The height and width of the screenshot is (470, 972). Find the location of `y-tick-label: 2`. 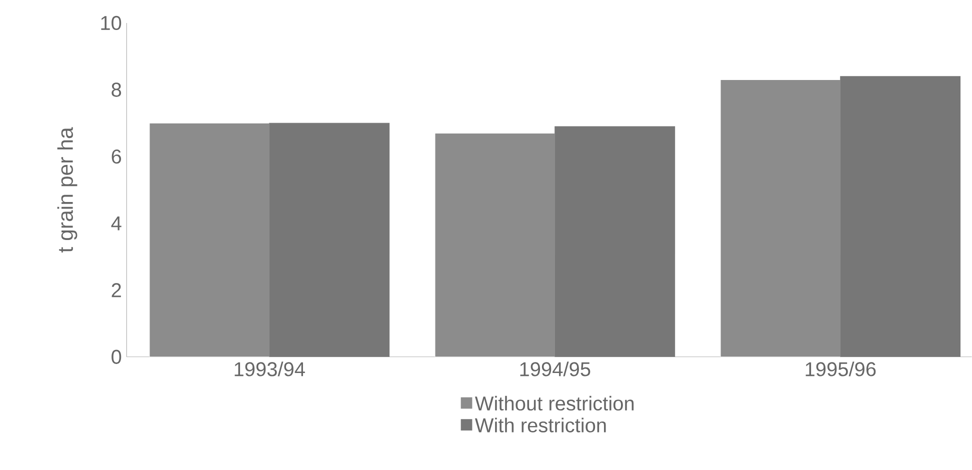

y-tick-label: 2 is located at coordinates (116, 290).